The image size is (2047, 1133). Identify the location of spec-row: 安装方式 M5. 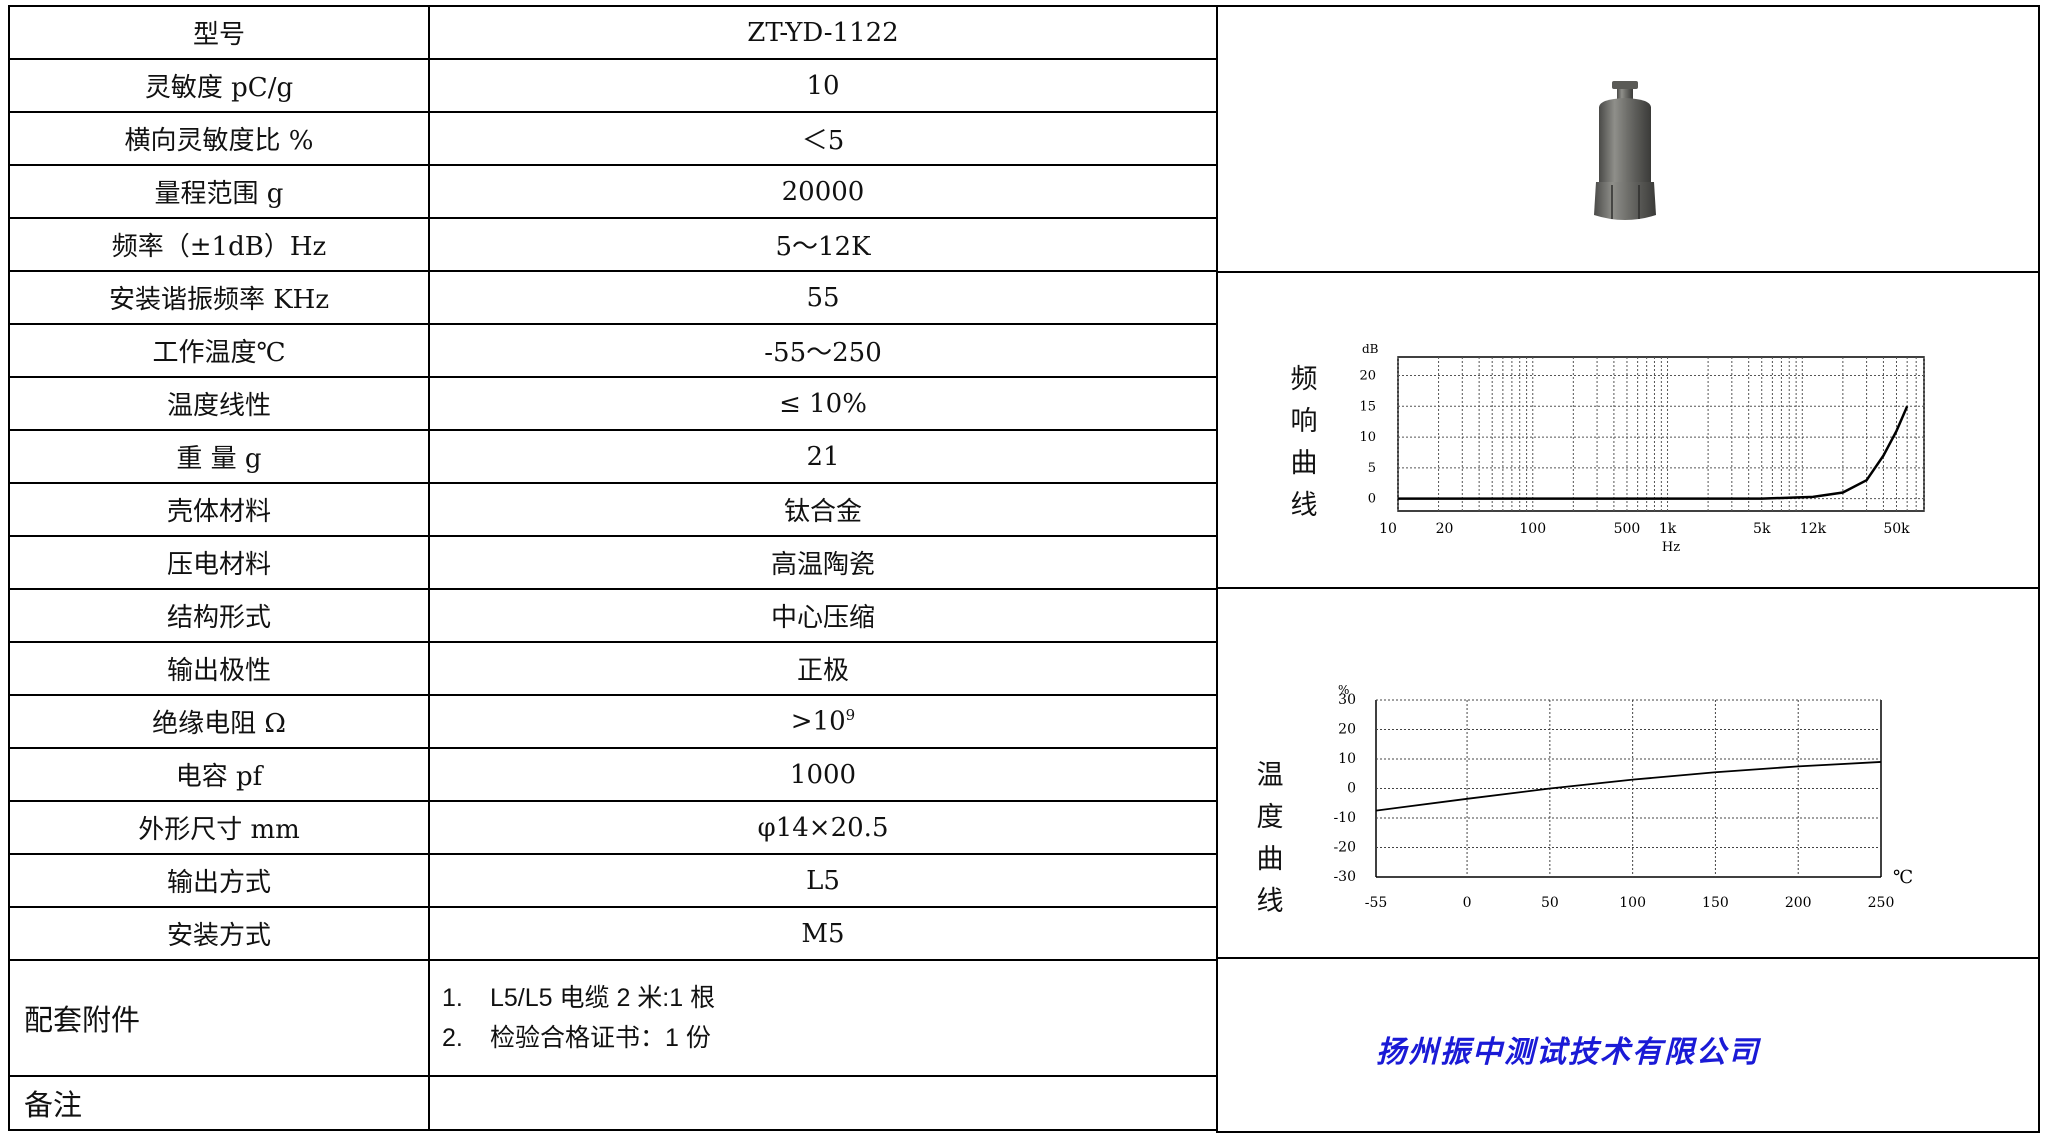
(613, 933).